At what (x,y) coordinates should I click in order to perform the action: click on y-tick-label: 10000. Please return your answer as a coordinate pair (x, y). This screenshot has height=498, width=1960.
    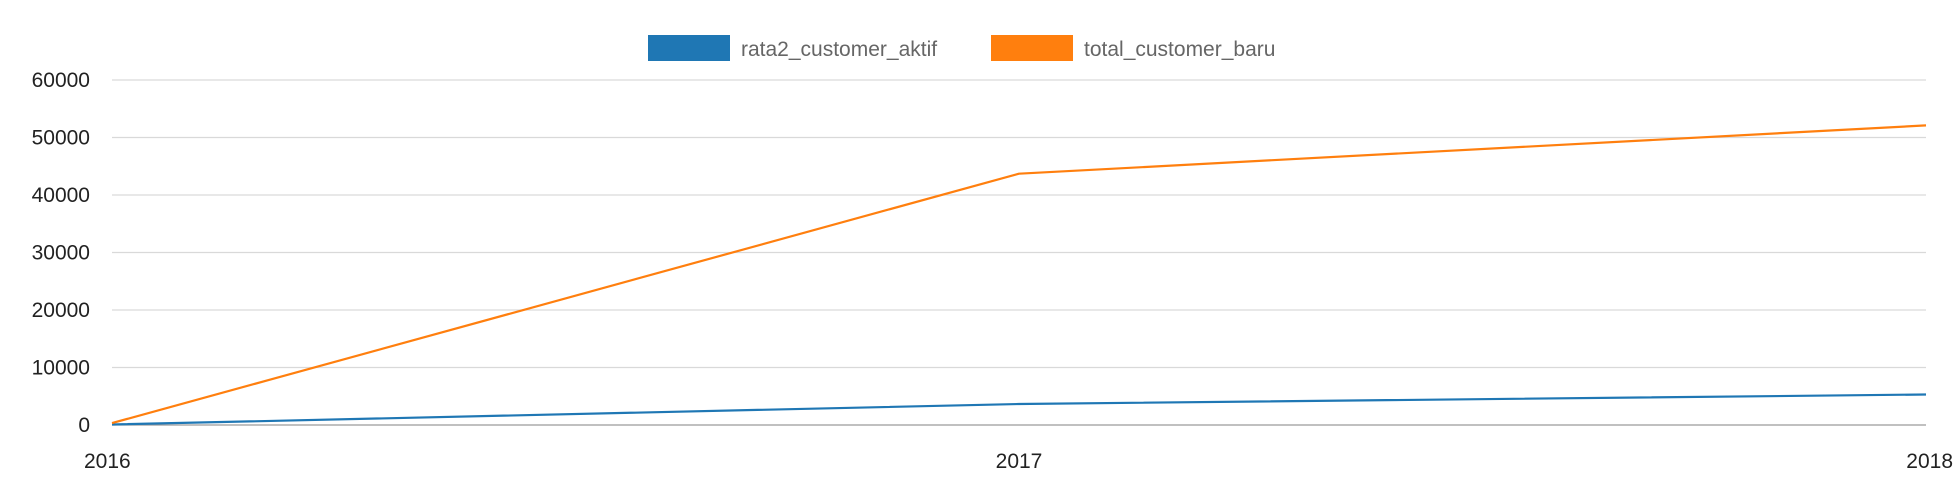
    Looking at the image, I should click on (61, 368).